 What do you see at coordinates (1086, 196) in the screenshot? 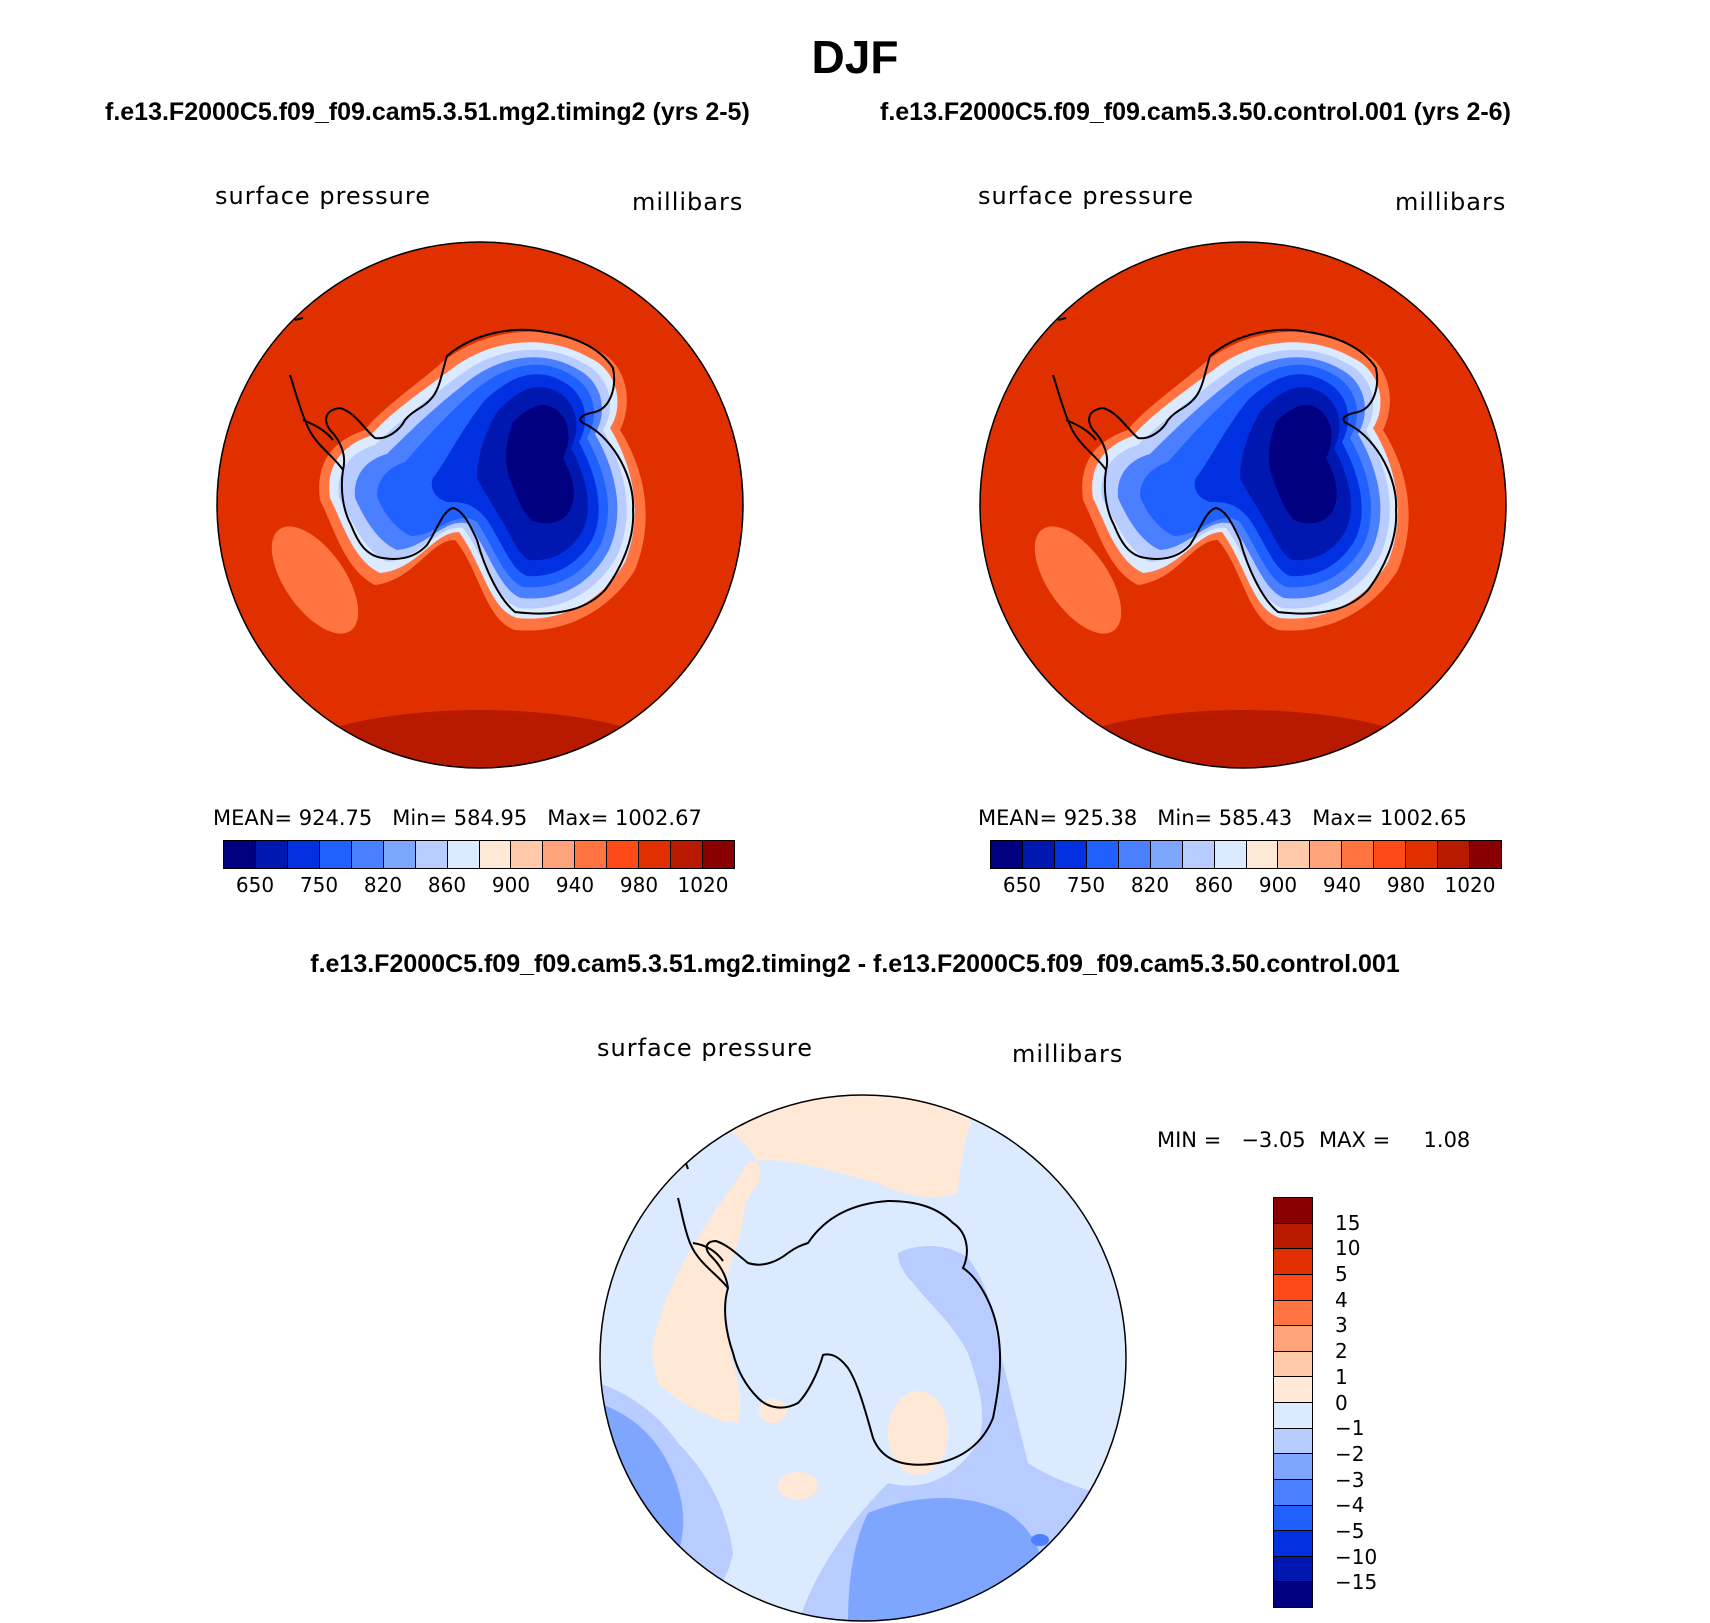
I see `right-variable-label: surface pressure` at bounding box center [1086, 196].